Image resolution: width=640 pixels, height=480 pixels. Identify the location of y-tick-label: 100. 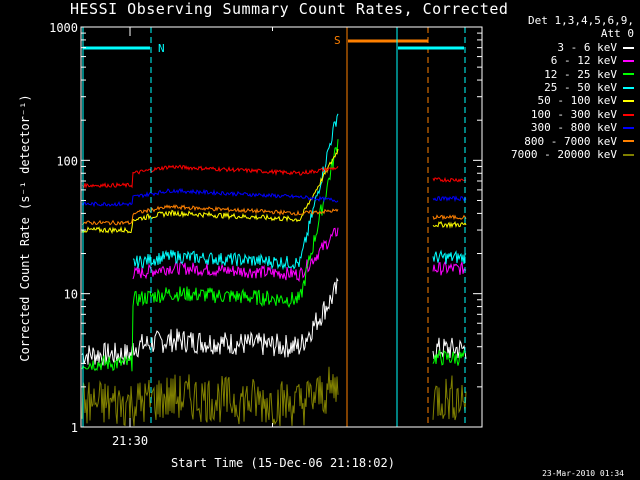
(67, 161).